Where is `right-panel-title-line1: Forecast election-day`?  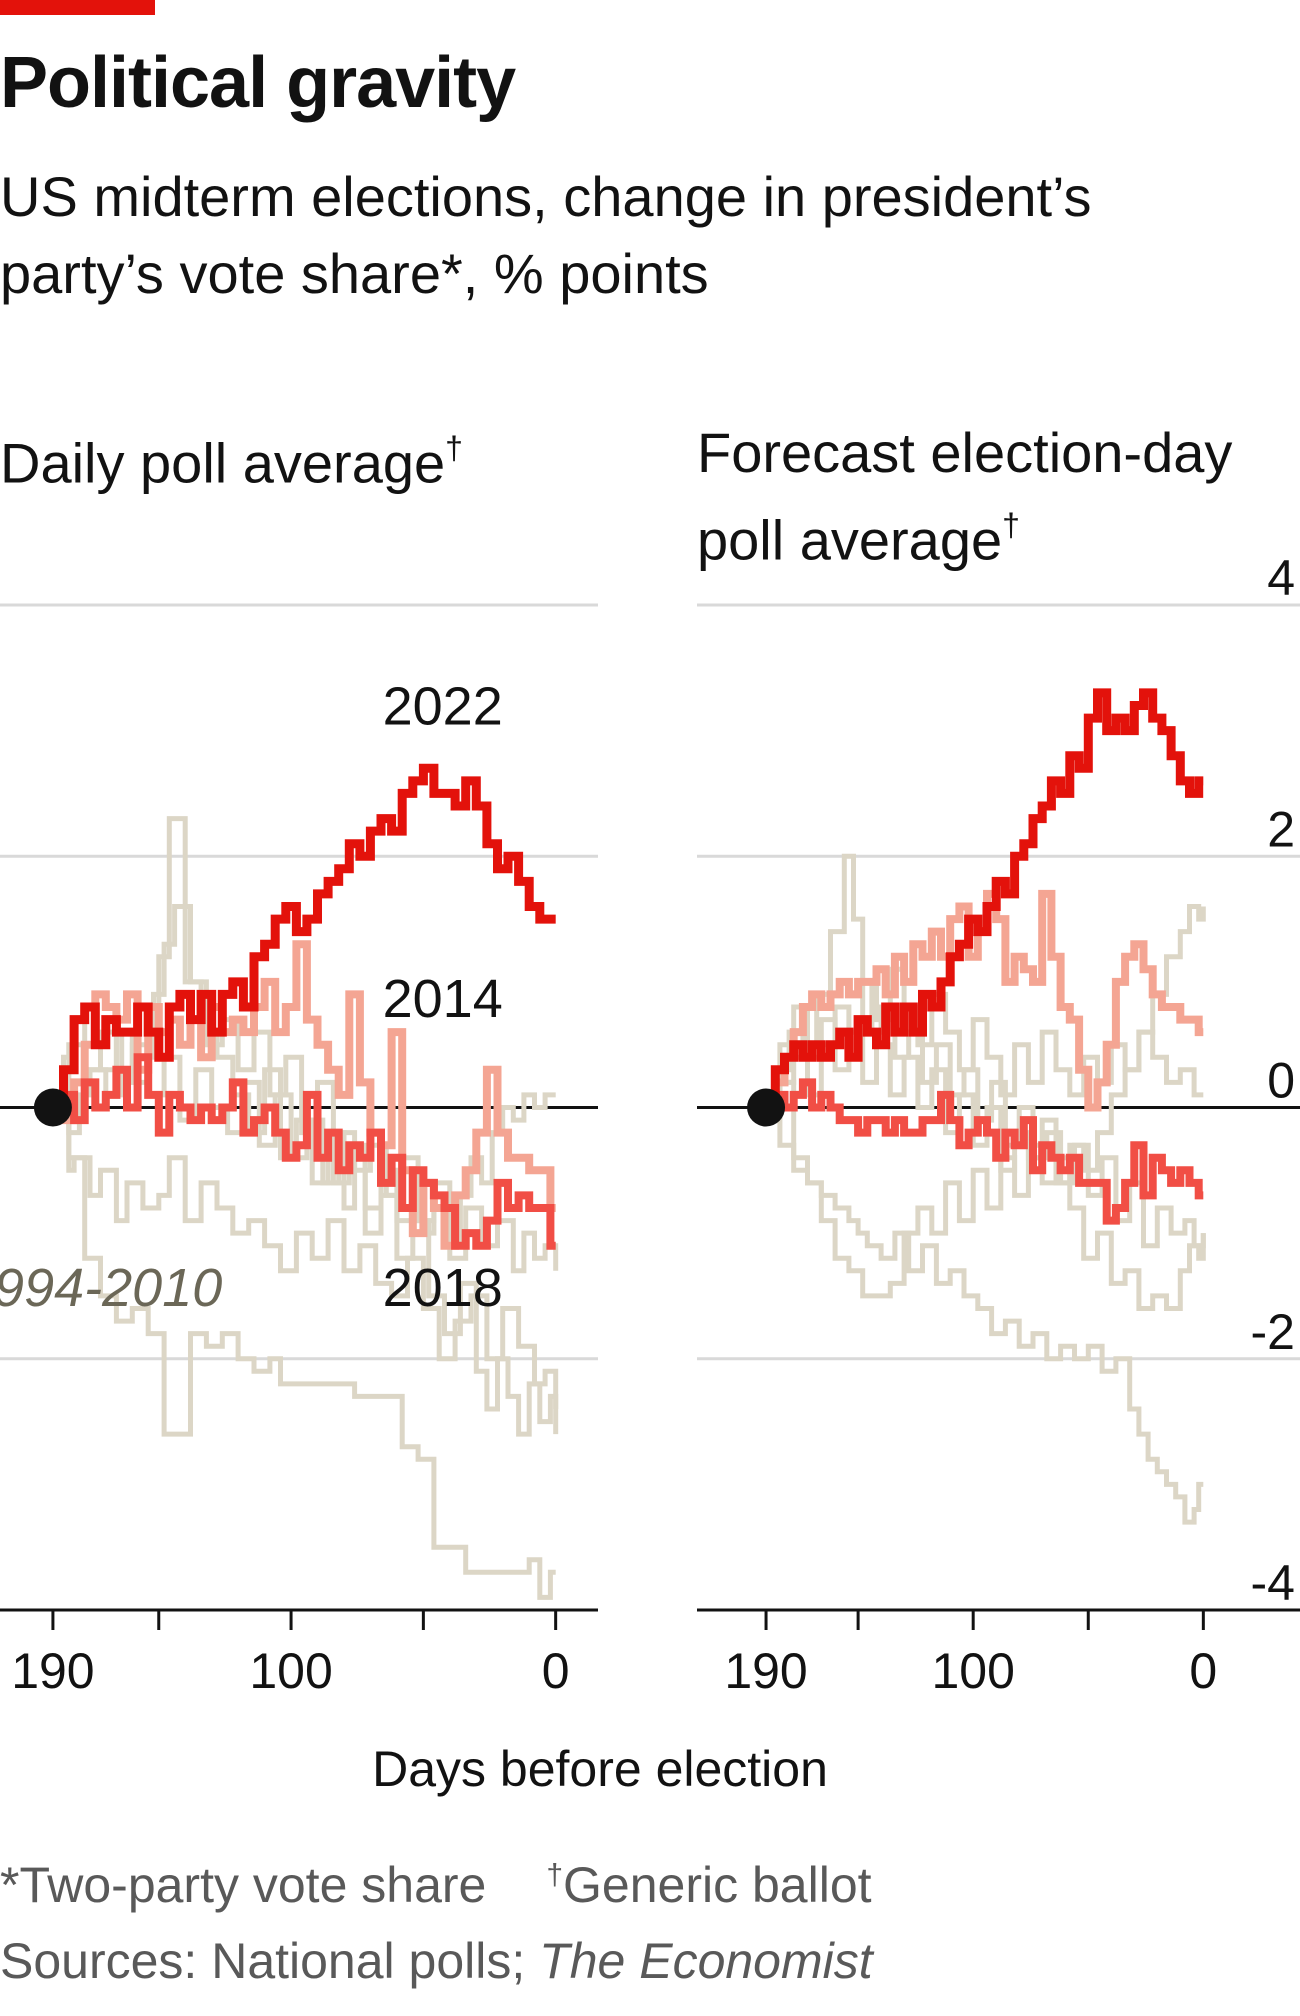 right-panel-title-line1: Forecast election-day is located at coordinates (965, 452).